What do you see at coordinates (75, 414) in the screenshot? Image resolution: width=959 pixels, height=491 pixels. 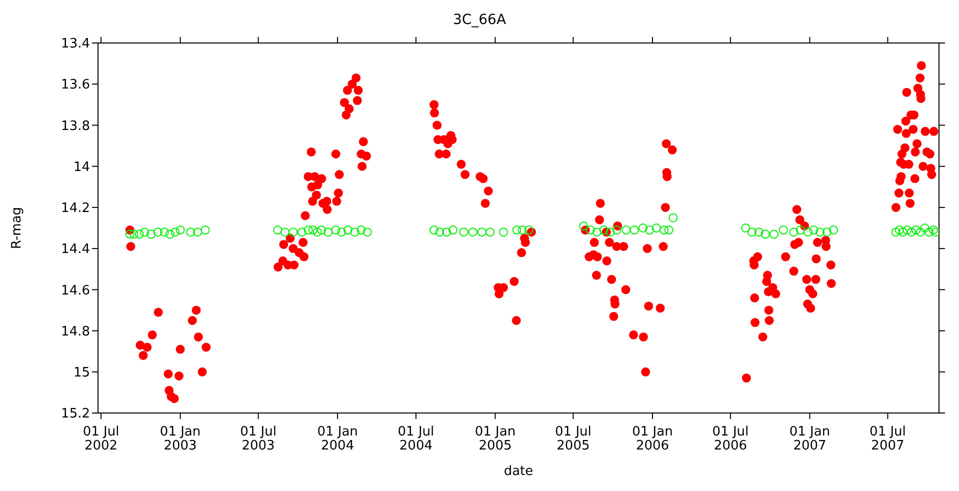 I see `y-tick-label: 15.2` at bounding box center [75, 414].